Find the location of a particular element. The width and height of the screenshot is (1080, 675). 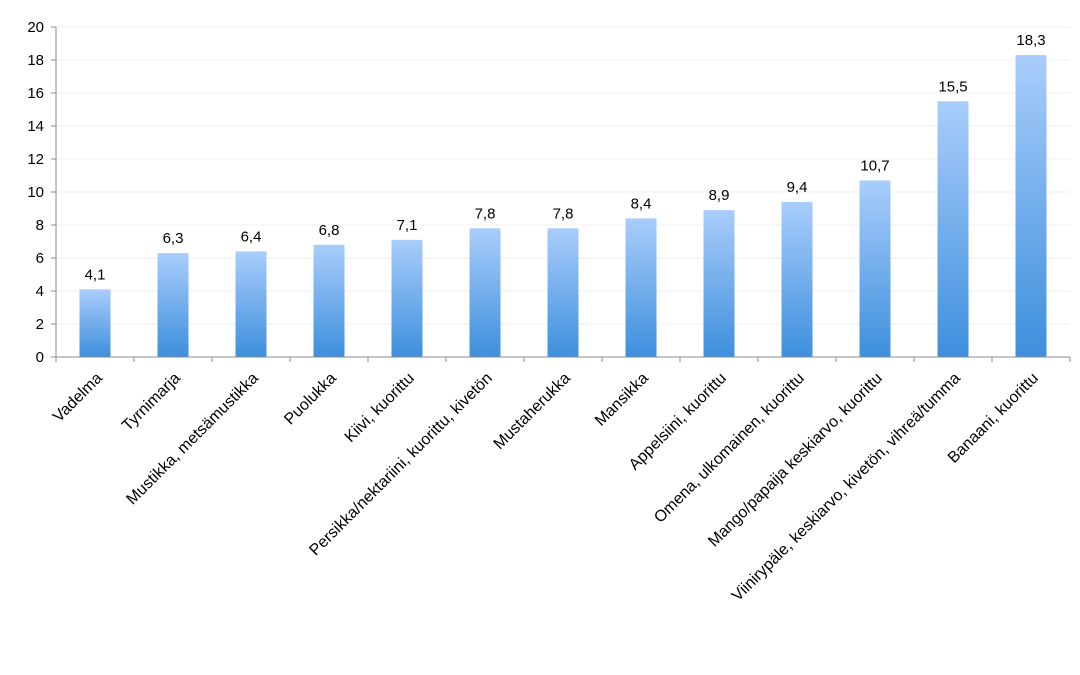

y-tick-label: 20 is located at coordinates (35, 27).